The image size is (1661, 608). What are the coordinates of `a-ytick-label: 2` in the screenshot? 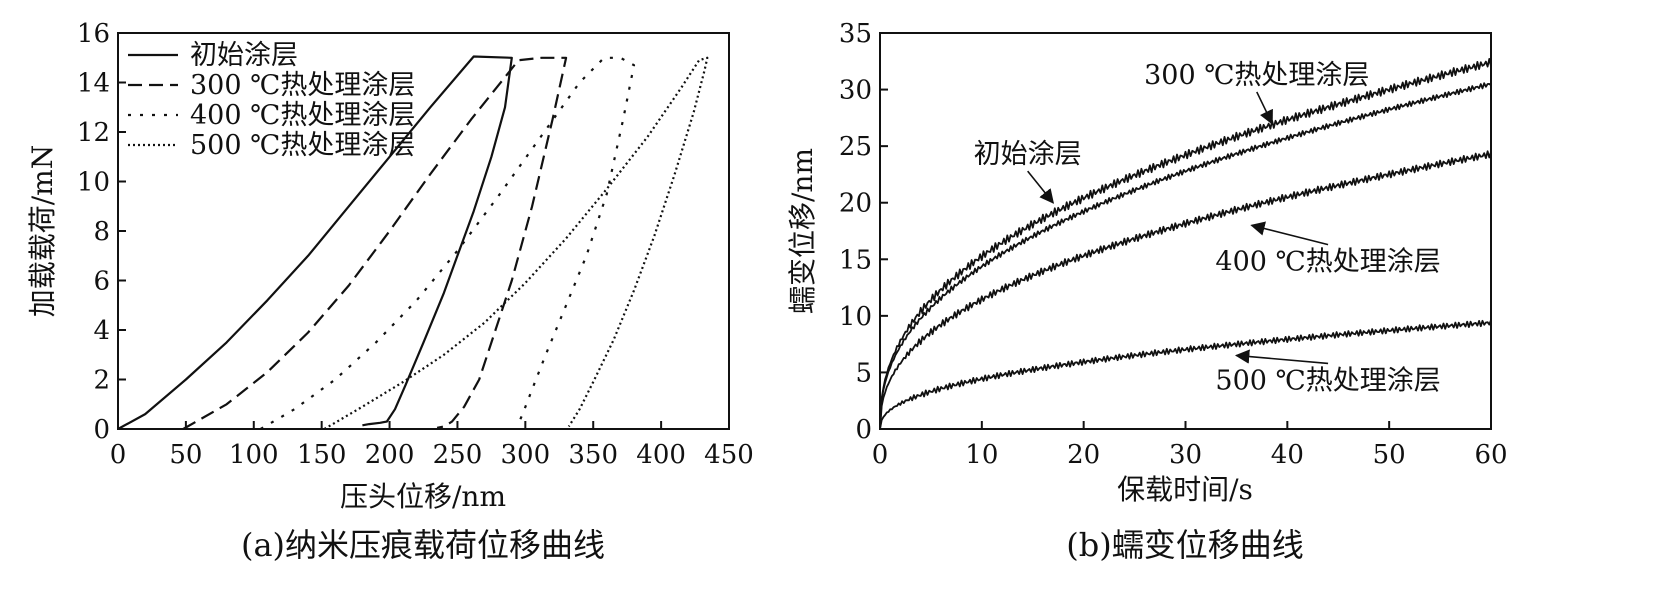 It's located at (101, 381).